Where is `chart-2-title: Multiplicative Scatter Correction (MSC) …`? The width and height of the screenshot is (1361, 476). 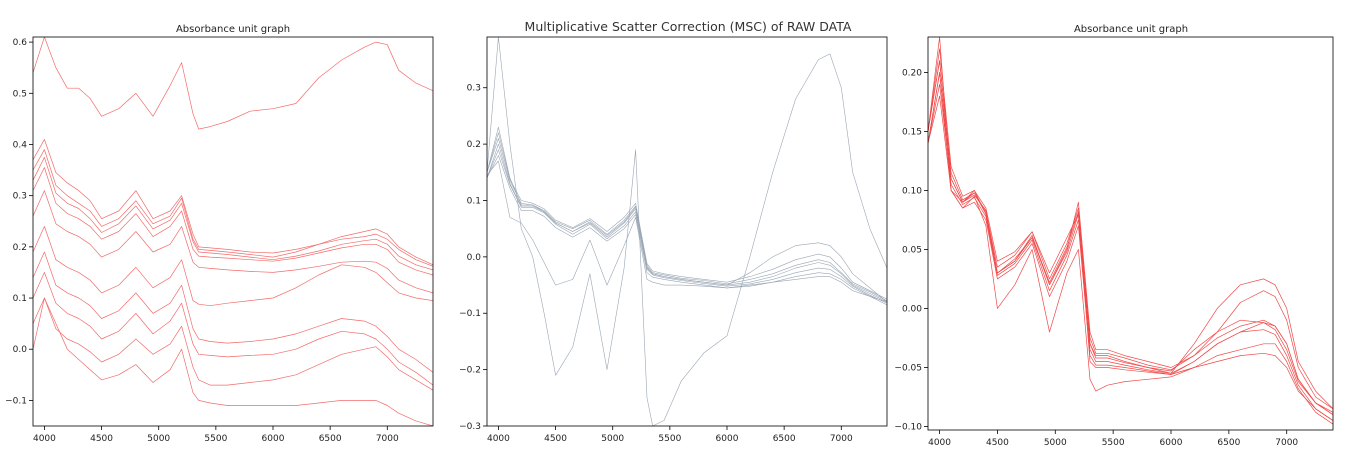
chart-2-title: Multiplicative Scatter Correction (MSC) … is located at coordinates (688, 26).